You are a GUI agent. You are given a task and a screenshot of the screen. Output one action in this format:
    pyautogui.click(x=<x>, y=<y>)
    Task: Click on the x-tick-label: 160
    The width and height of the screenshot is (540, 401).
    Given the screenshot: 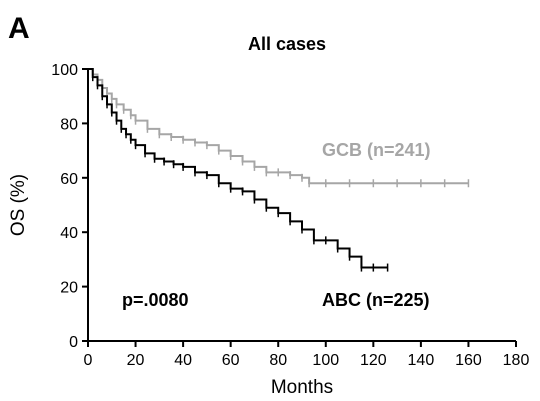 What is the action you would take?
    pyautogui.click(x=468, y=360)
    